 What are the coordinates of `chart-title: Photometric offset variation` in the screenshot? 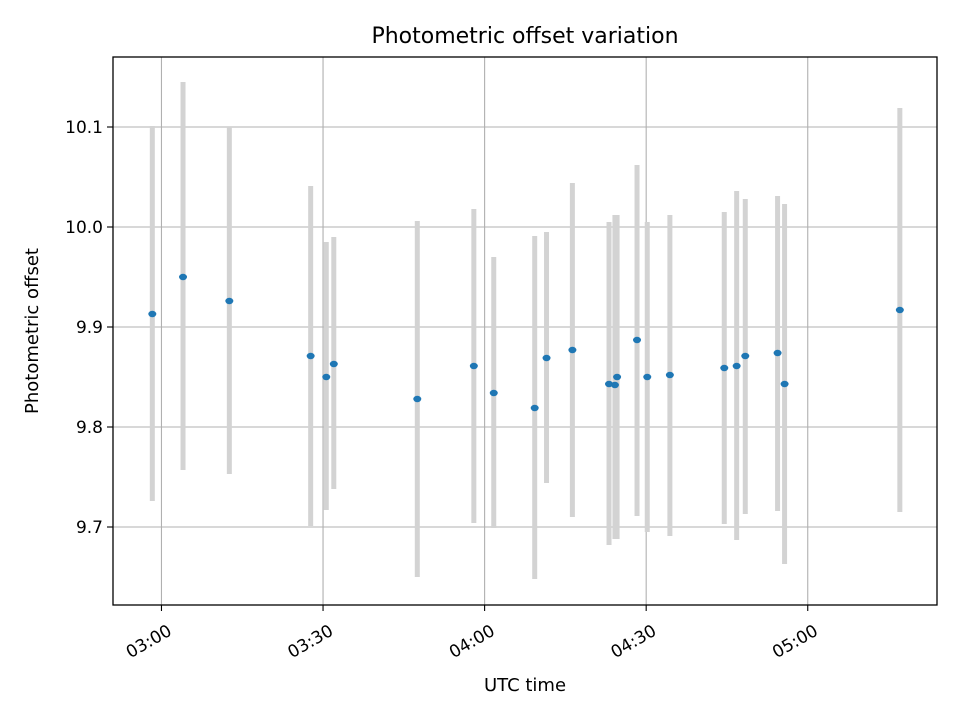 It's located at (524, 36).